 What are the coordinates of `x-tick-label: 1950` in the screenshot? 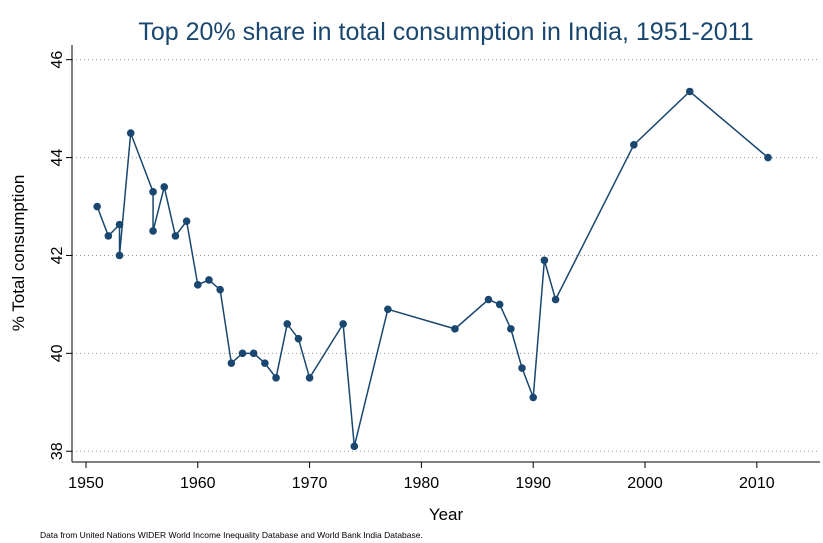 It's located at (86, 483).